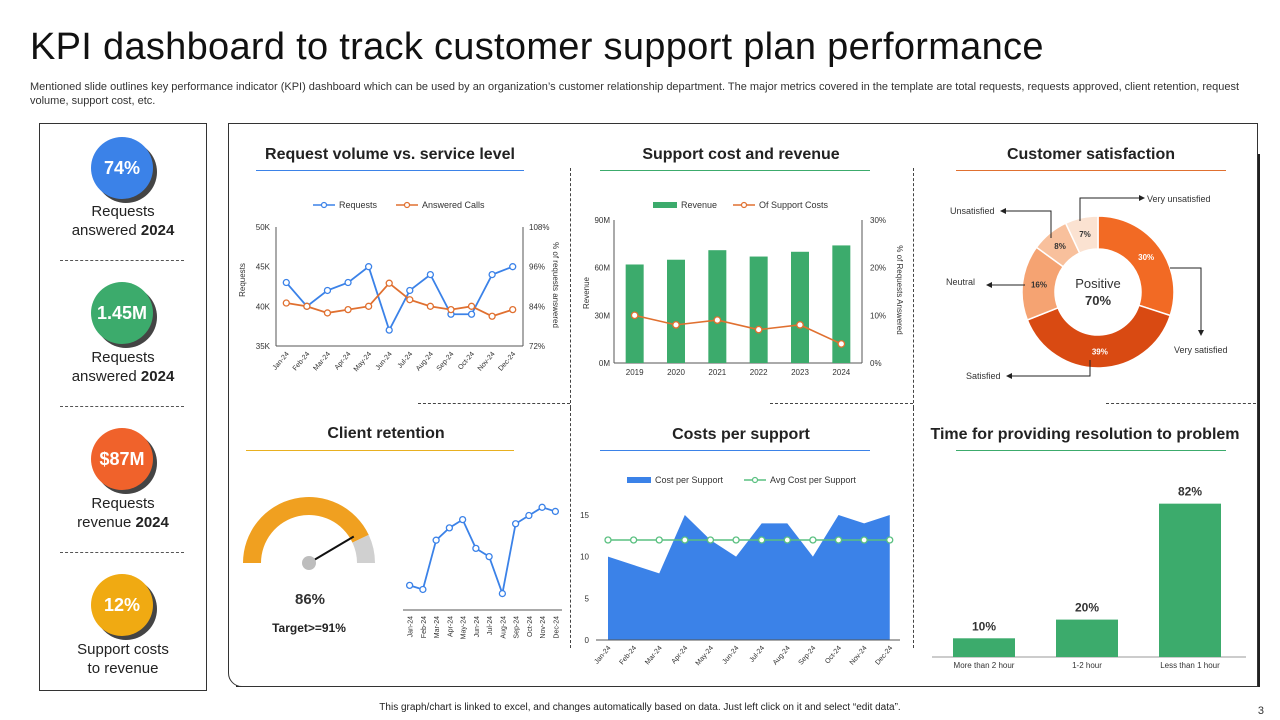  What do you see at coordinates (1081, 235) in the screenshot?
I see `slice-very-unsatisfied` at bounding box center [1081, 235].